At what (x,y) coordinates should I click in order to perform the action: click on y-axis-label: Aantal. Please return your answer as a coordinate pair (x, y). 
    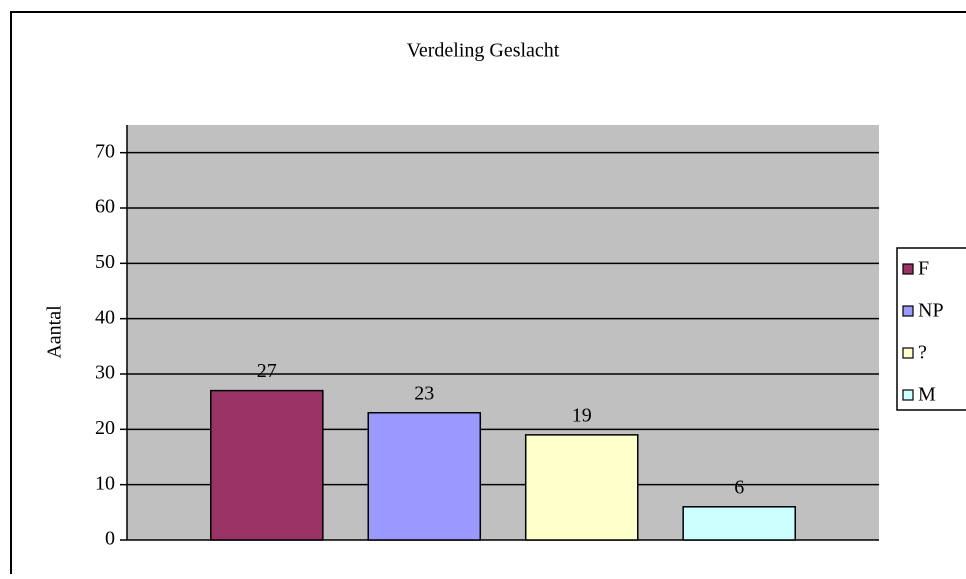
    Looking at the image, I should click on (55, 332).